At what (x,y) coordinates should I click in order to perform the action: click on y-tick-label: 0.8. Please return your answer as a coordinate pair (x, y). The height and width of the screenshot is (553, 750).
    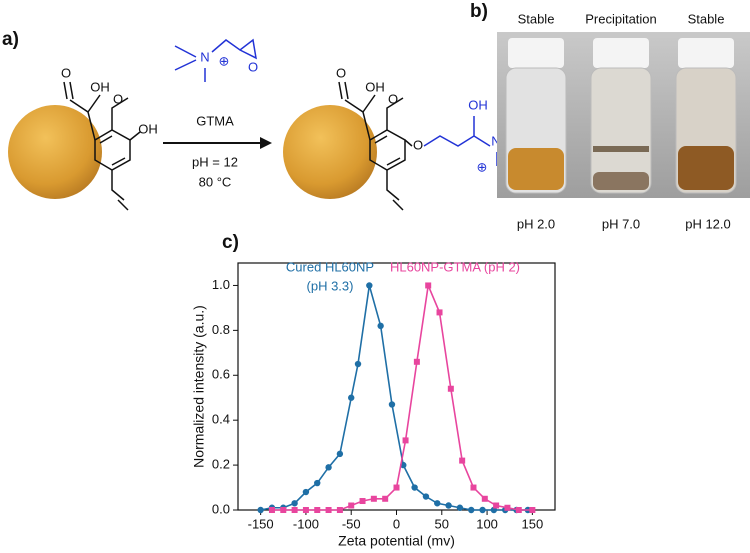
    Looking at the image, I should click on (221, 329).